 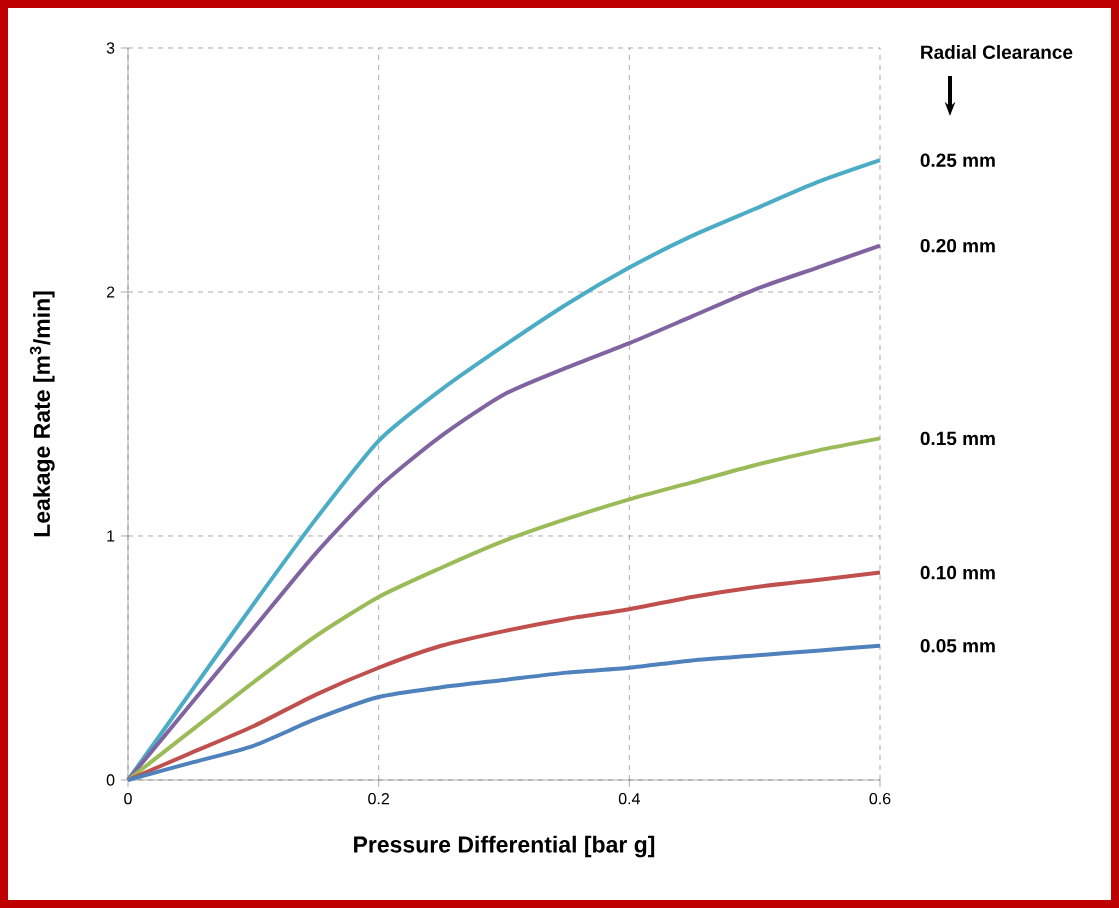 I want to click on y-axis-title: Leakage Rate [m$^{3}$/min], so click(x=42, y=414).